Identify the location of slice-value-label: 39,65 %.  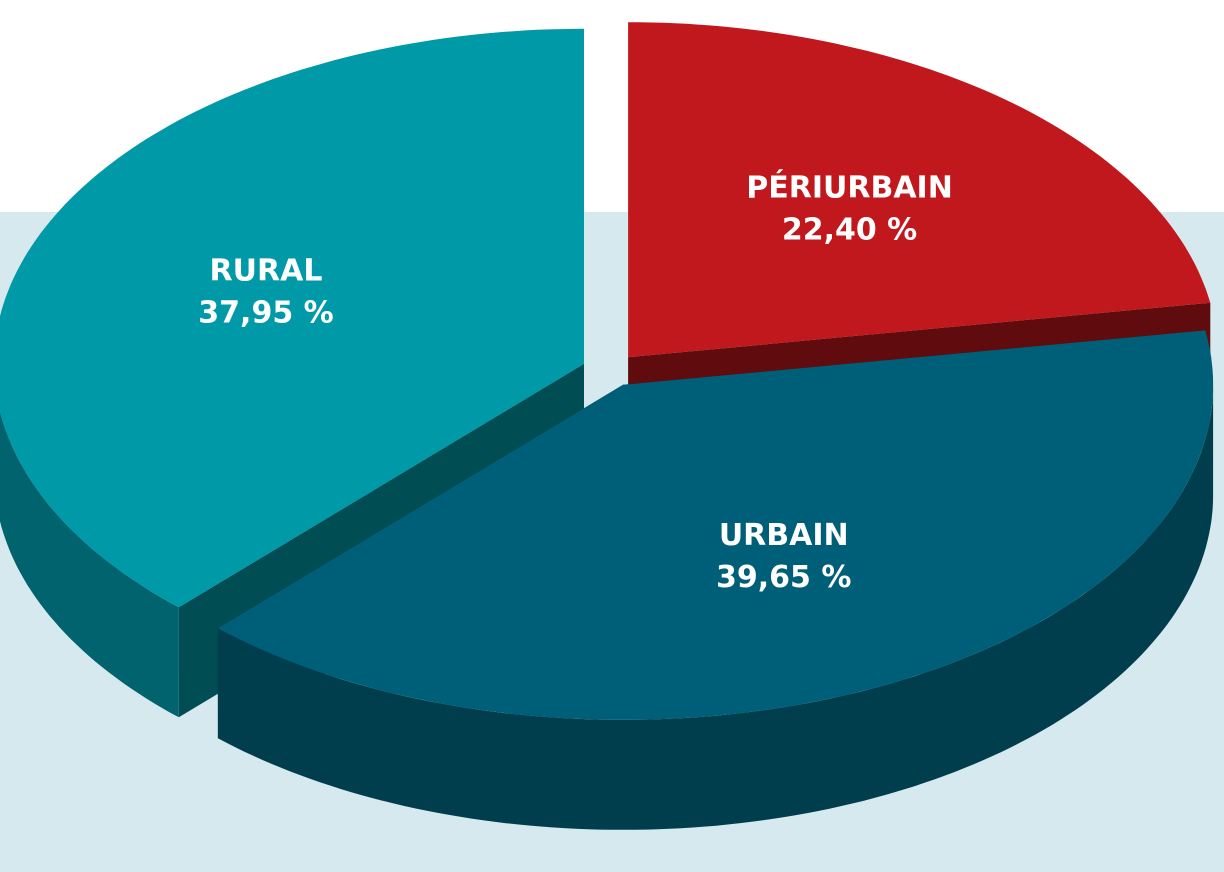
(783, 577).